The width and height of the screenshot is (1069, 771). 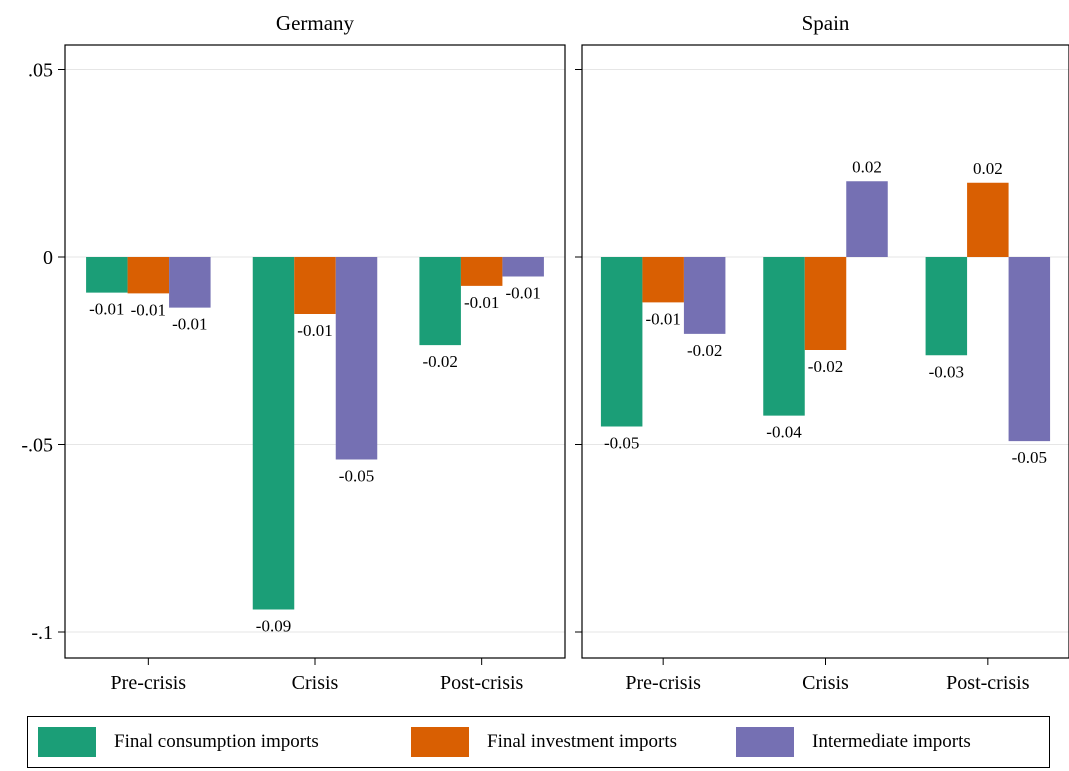 What do you see at coordinates (988, 683) in the screenshot?
I see `spain-category-label-post-crisis: Post-crisis` at bounding box center [988, 683].